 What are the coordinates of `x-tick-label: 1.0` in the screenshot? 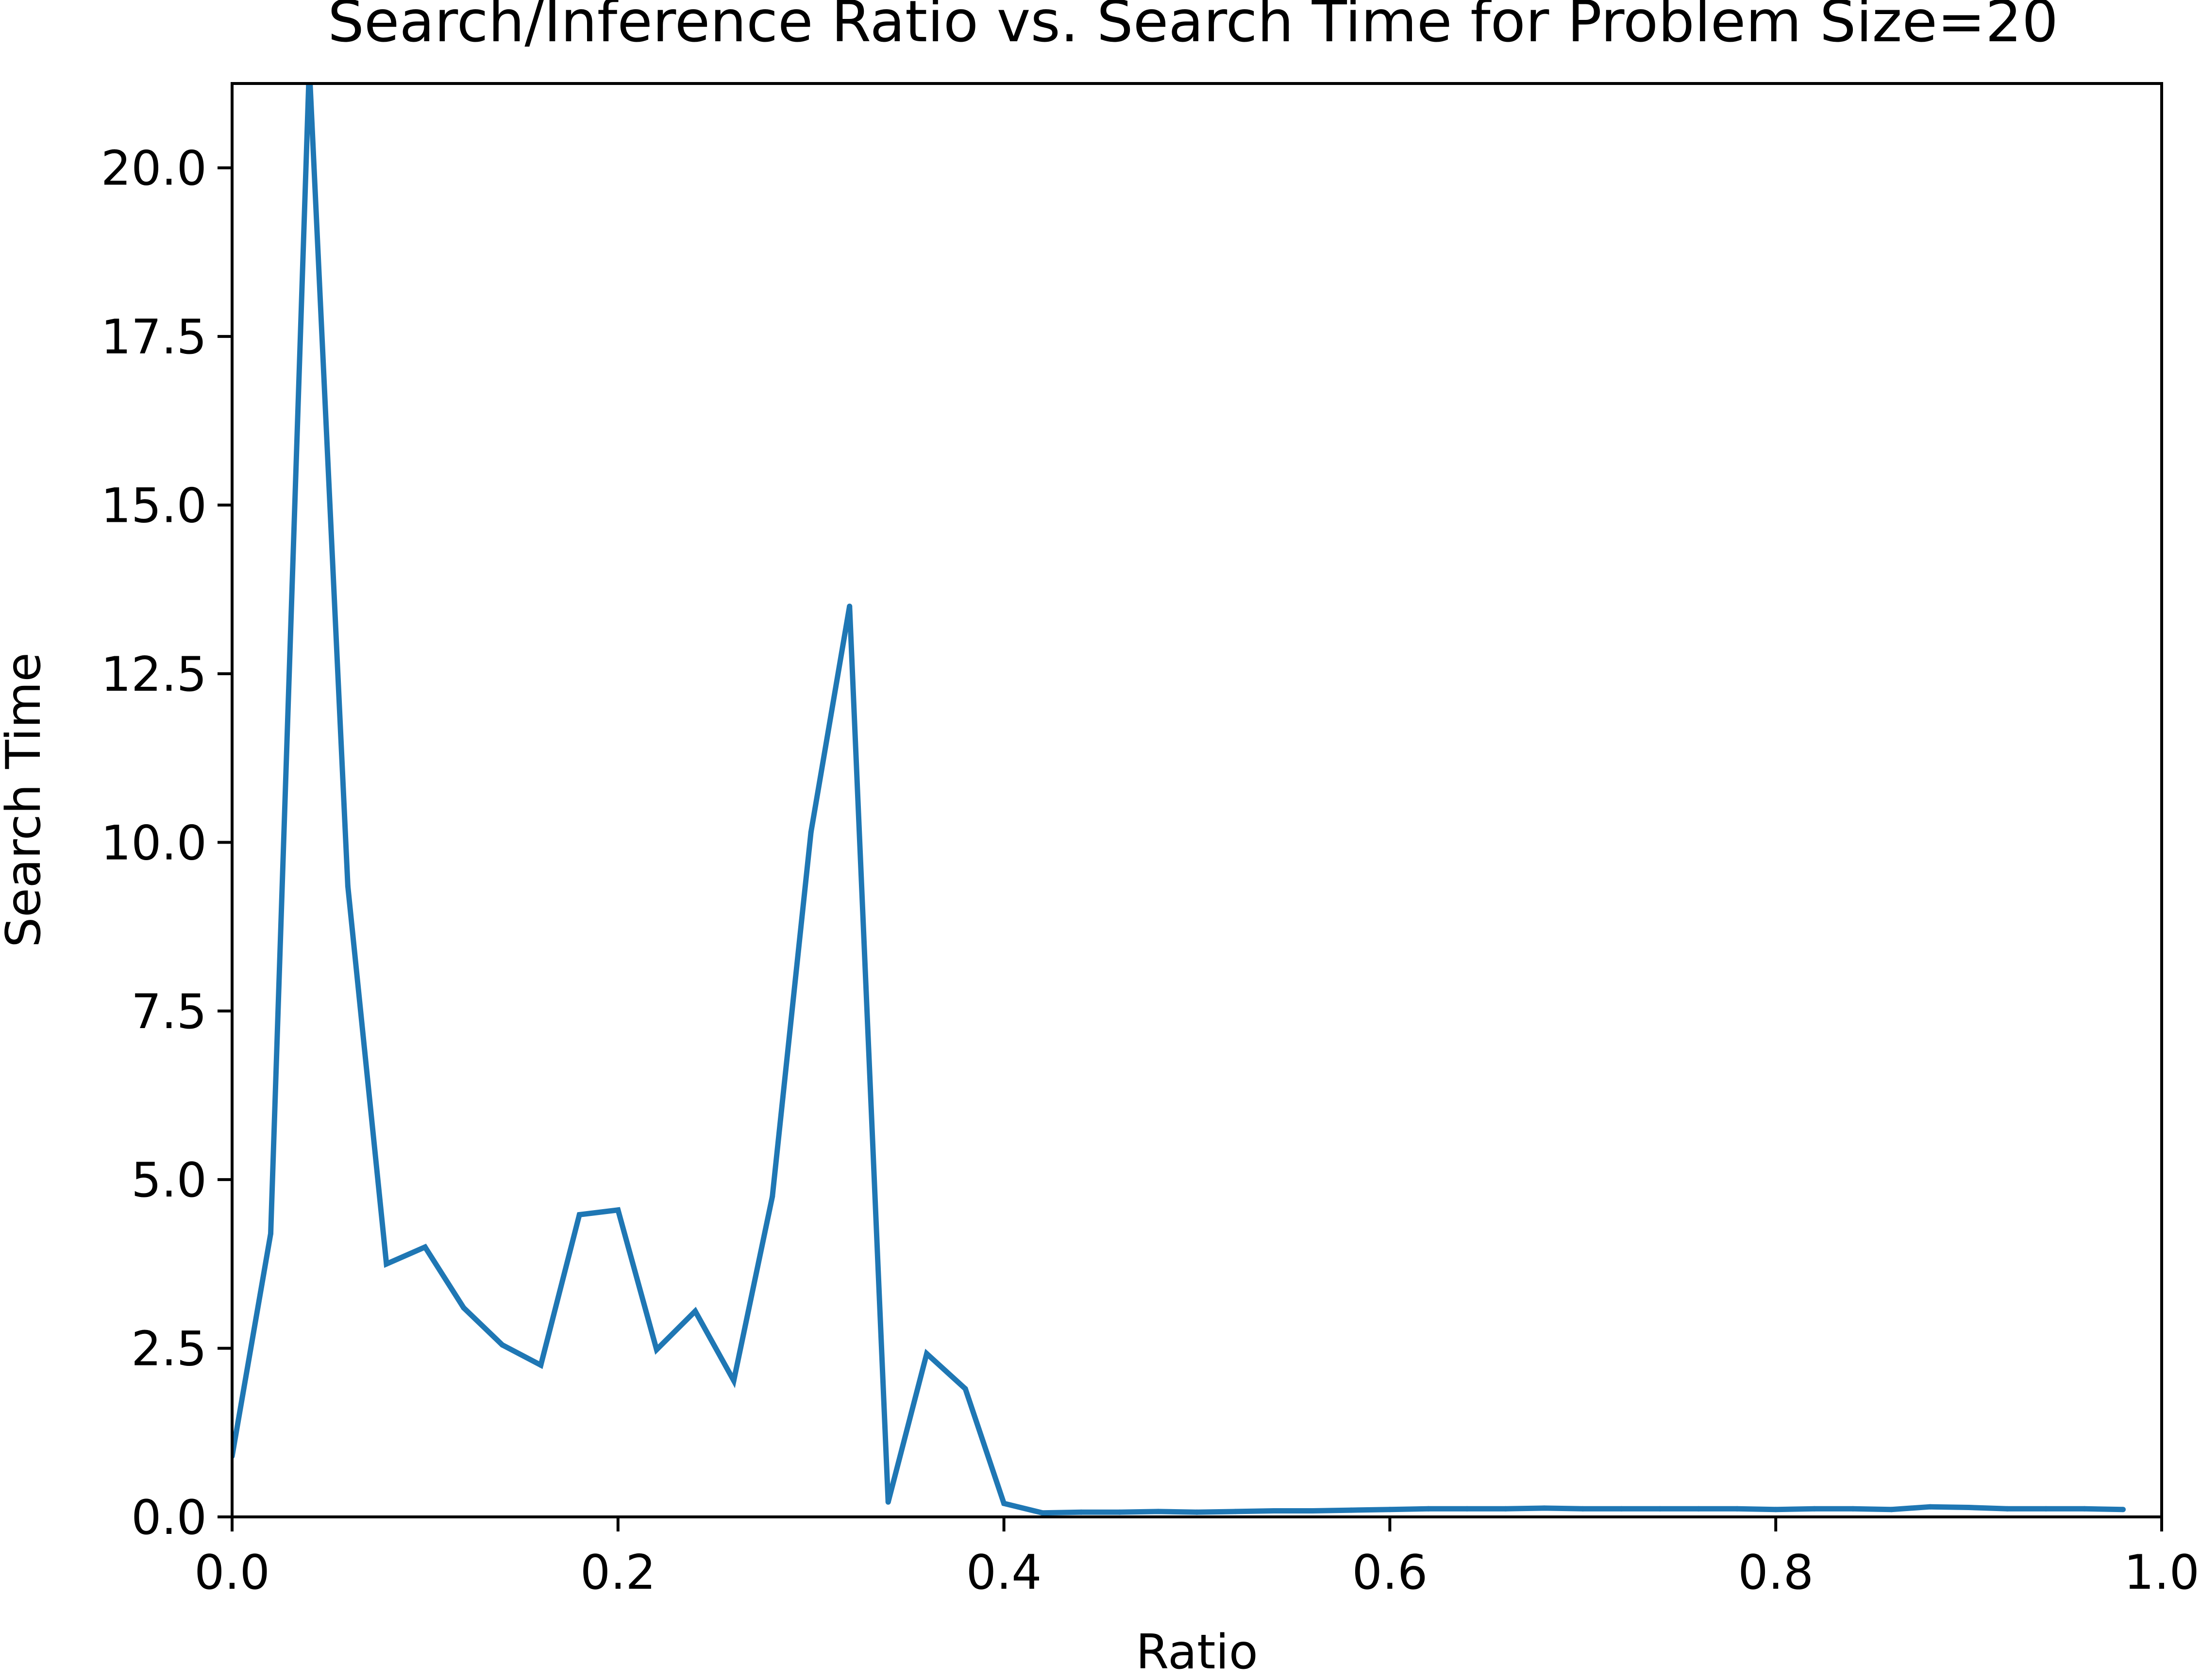 It's located at (2162, 1572).